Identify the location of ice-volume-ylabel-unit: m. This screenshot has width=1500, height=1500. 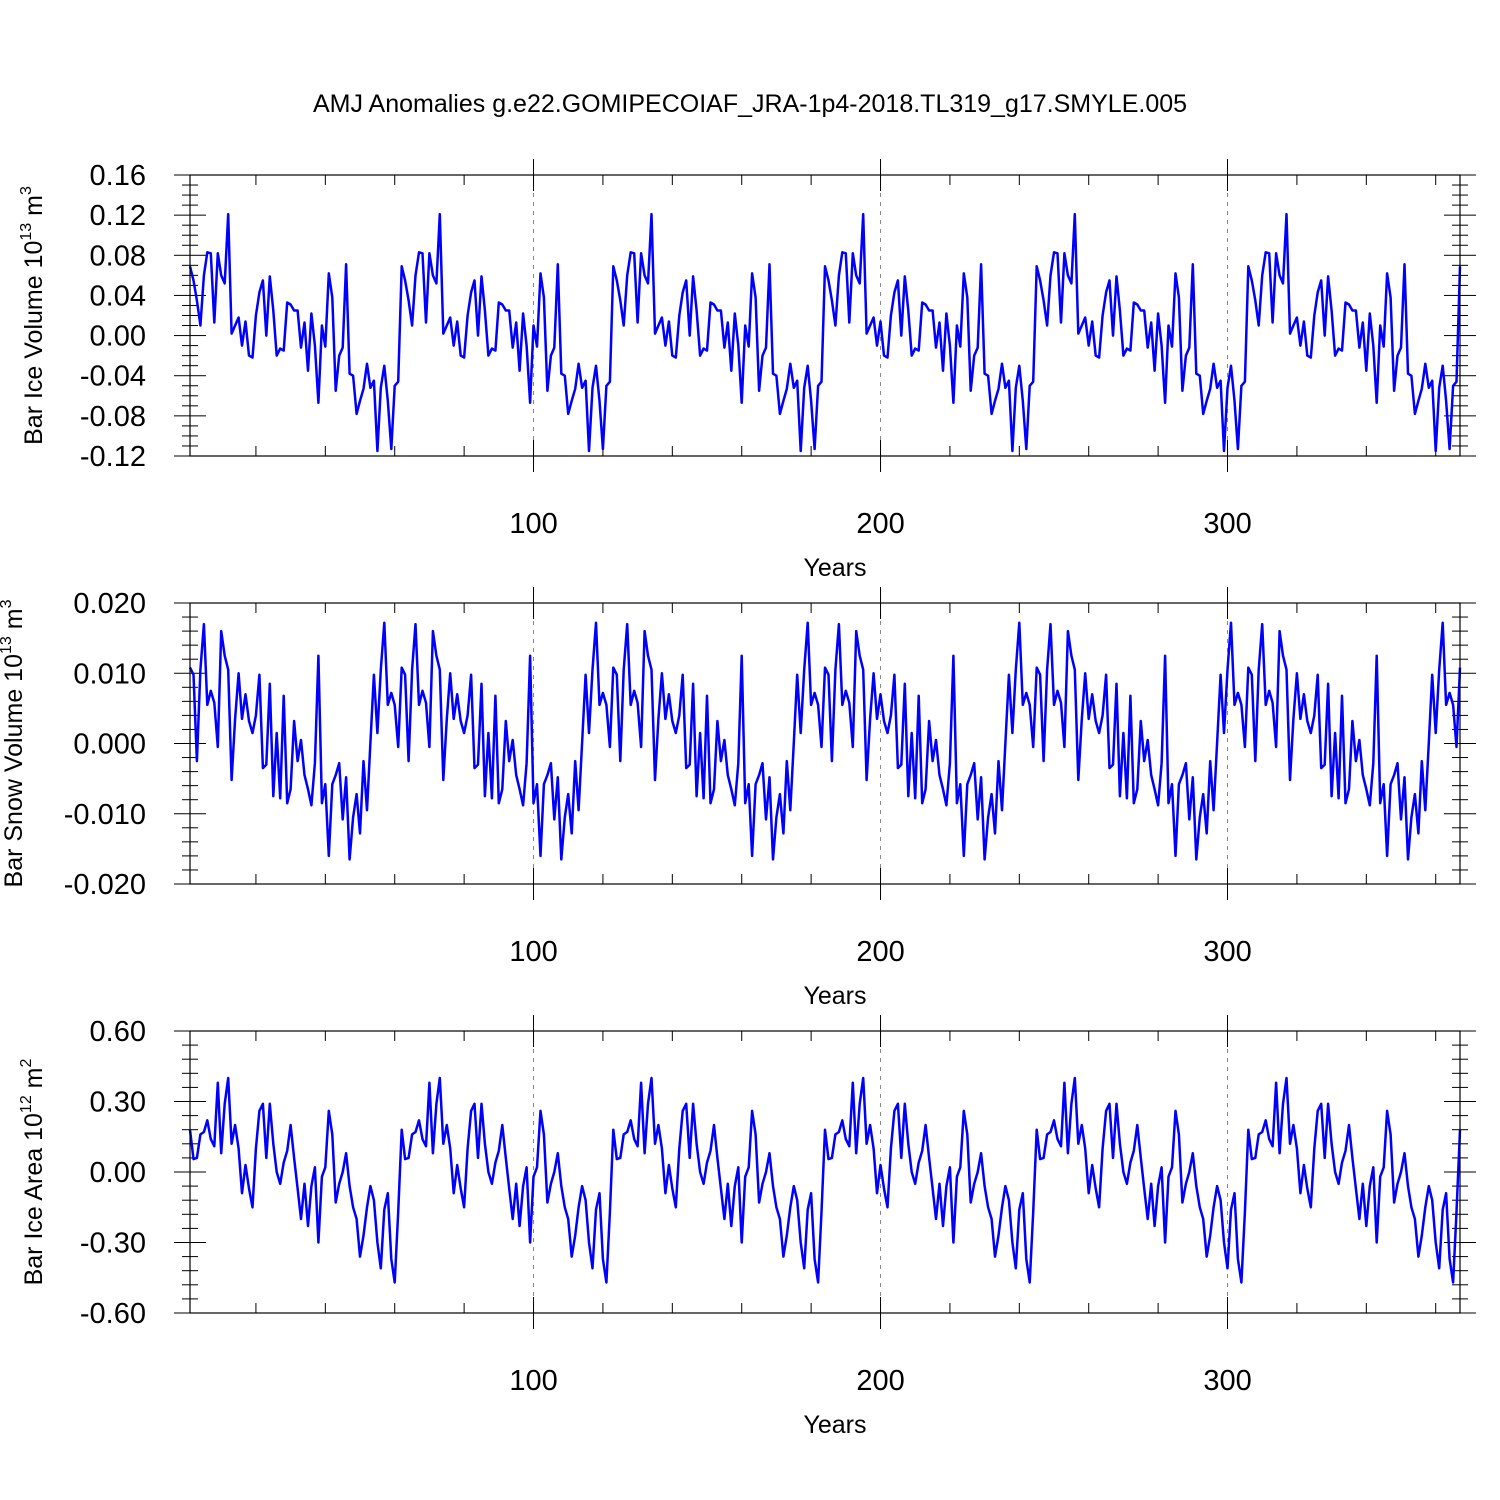
(34, 209).